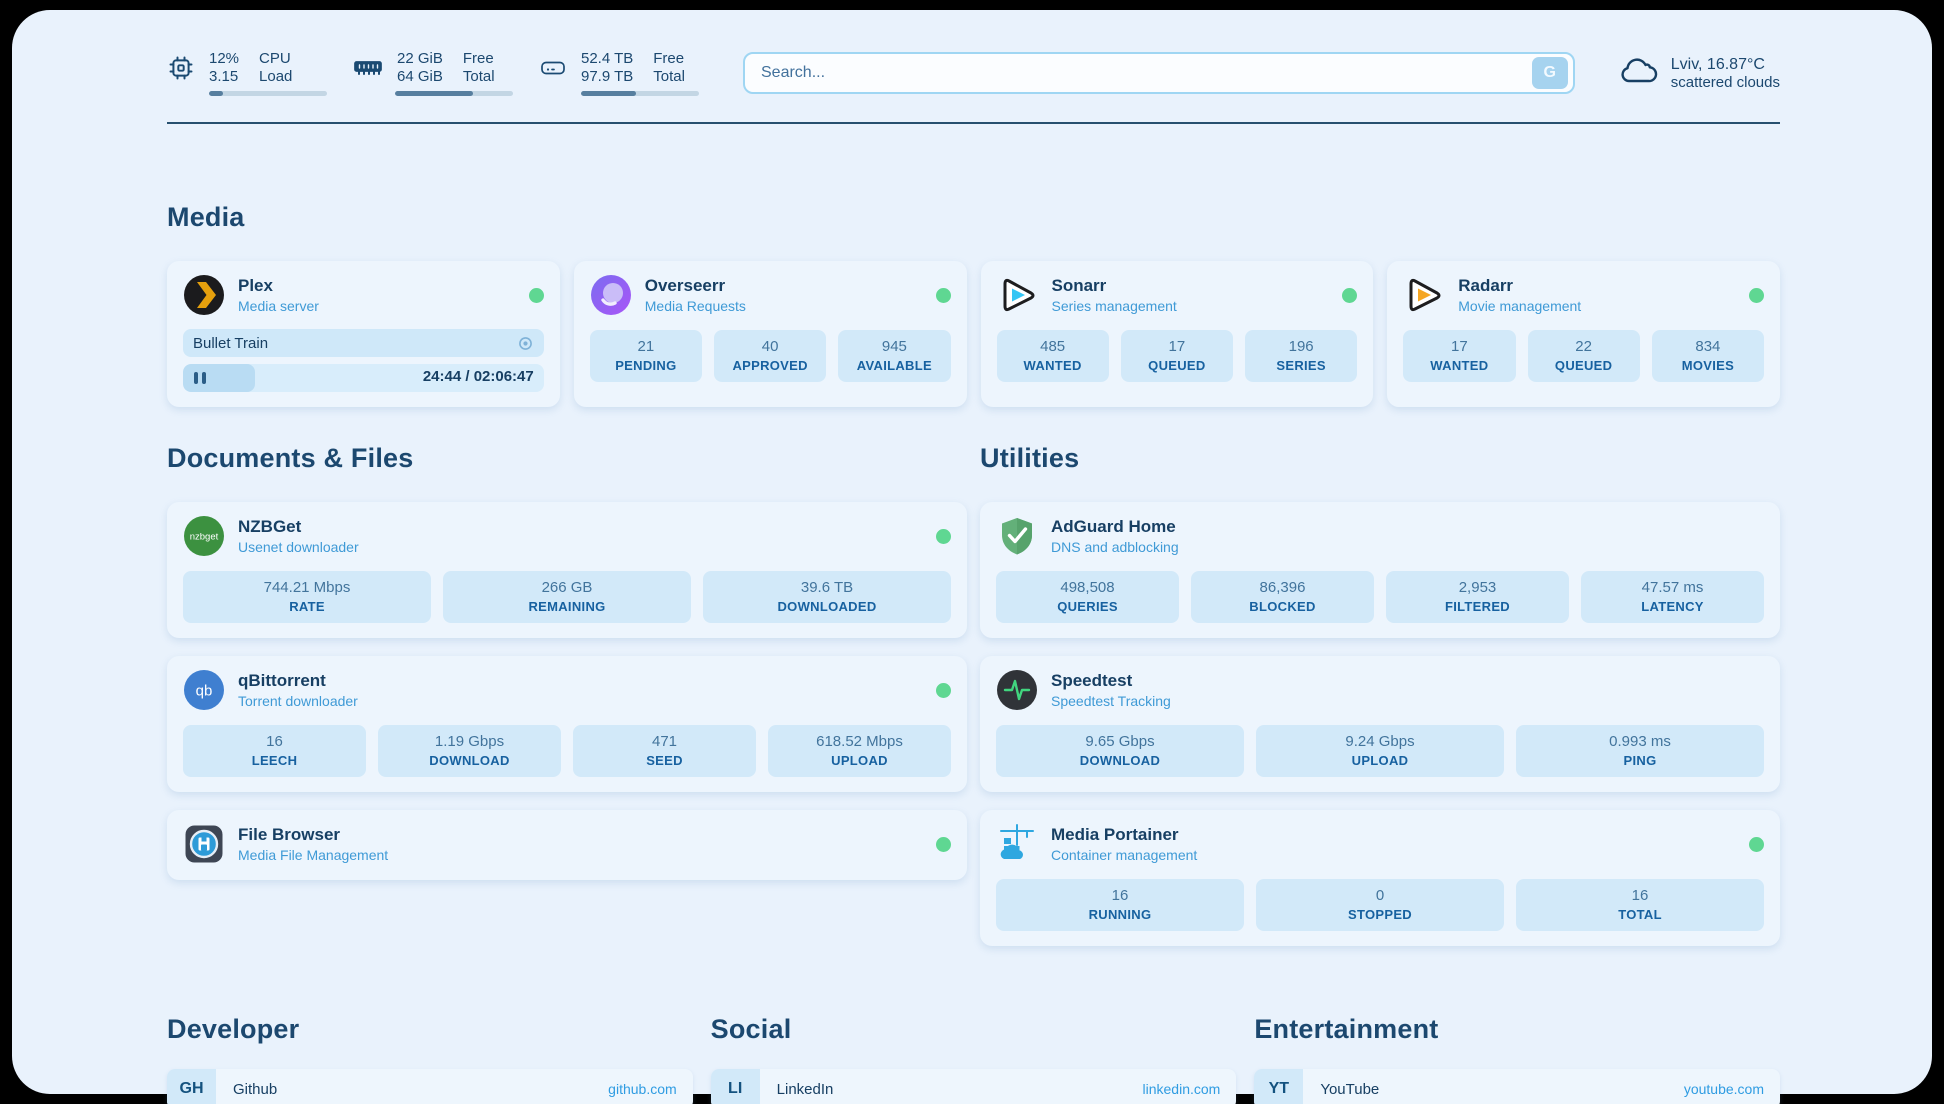 This screenshot has height=1104, width=1944. What do you see at coordinates (1017, 690) in the screenshot?
I see `speedtest-icon` at bounding box center [1017, 690].